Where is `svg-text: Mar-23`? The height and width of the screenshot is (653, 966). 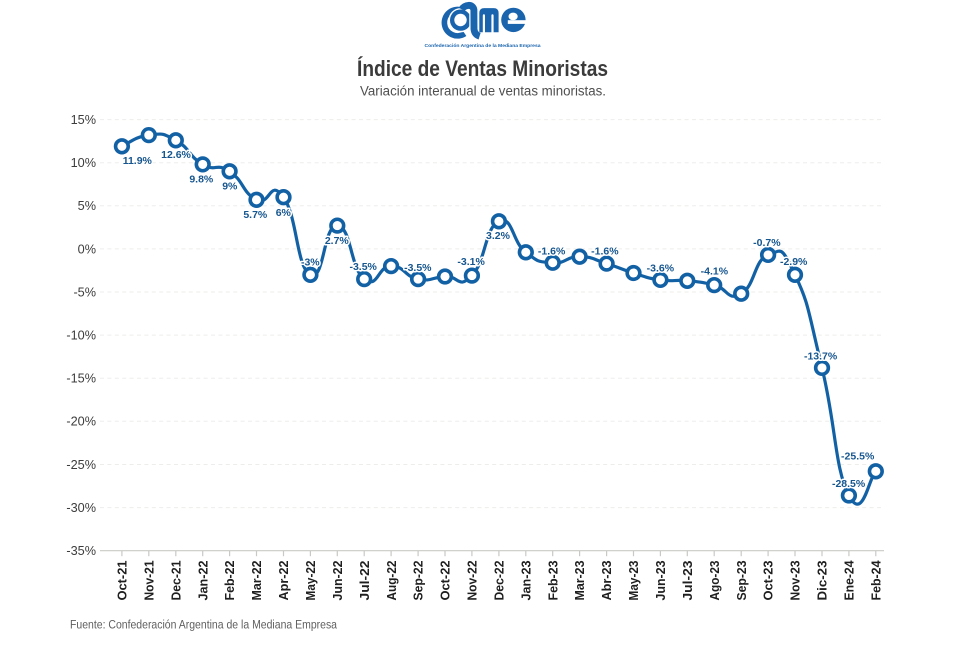 svg-text: Mar-23 is located at coordinates (580, 580).